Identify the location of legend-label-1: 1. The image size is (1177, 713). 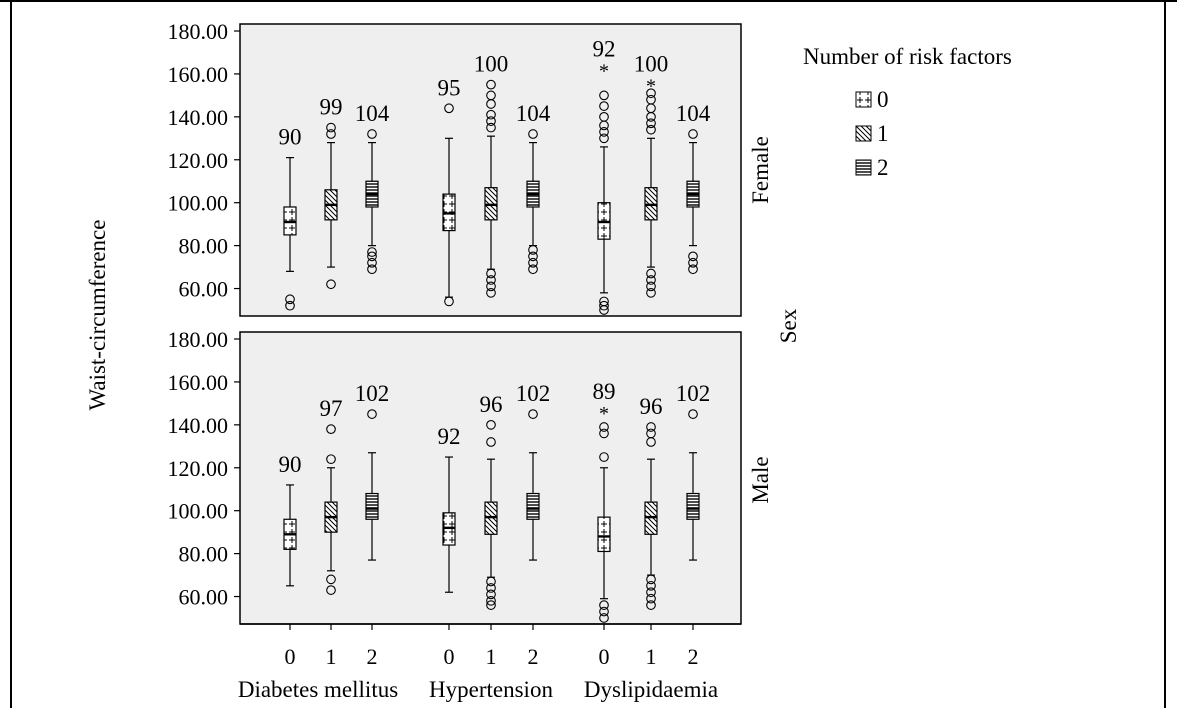
(883, 133).